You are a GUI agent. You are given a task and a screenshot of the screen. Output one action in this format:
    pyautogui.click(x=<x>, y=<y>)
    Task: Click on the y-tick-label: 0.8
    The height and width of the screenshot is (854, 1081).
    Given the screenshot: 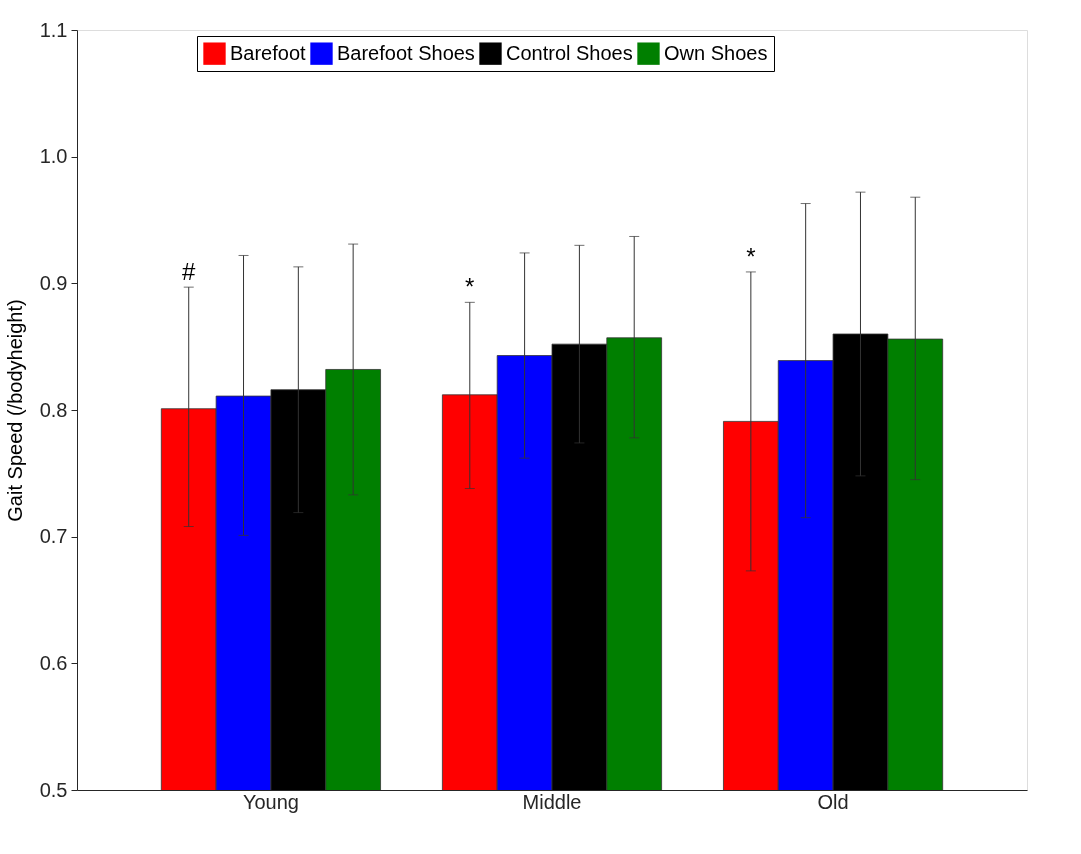 What is the action you would take?
    pyautogui.click(x=53, y=409)
    